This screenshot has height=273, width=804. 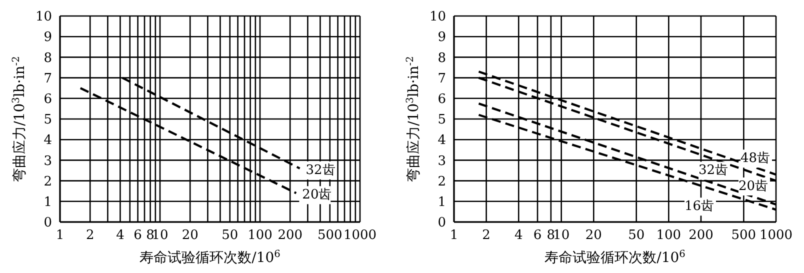 What do you see at coordinates (699, 206) in the screenshot?
I see `series-label: 16齿` at bounding box center [699, 206].